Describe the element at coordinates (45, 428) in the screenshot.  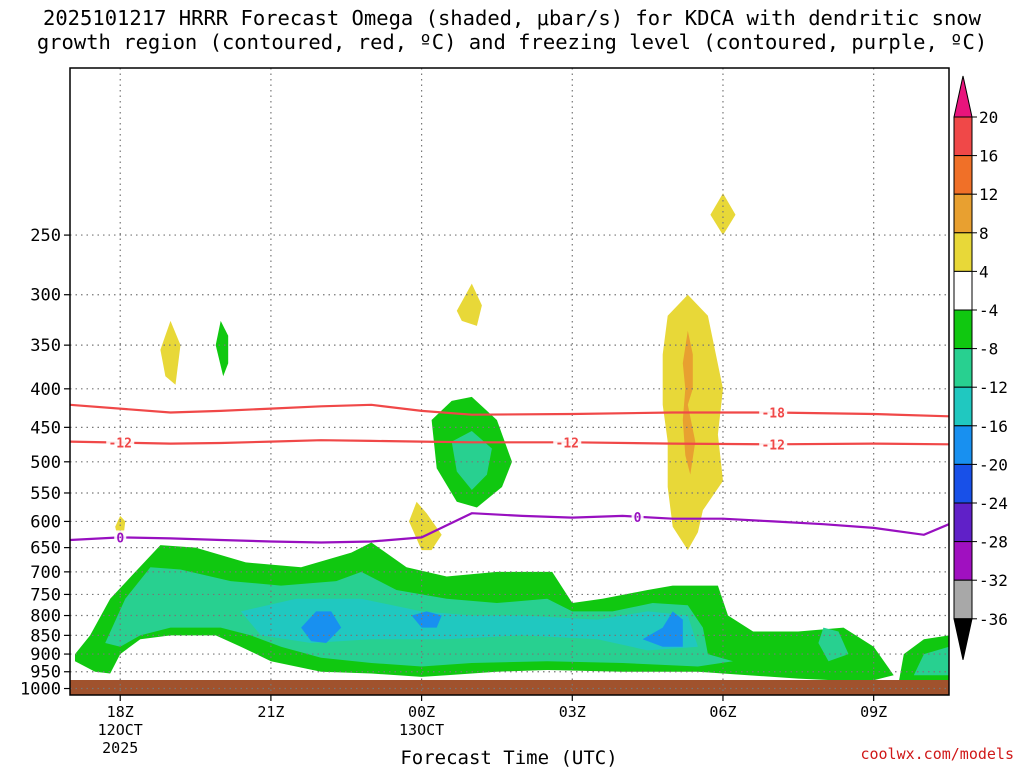
I see `y-tick-label-450: 450` at that location.